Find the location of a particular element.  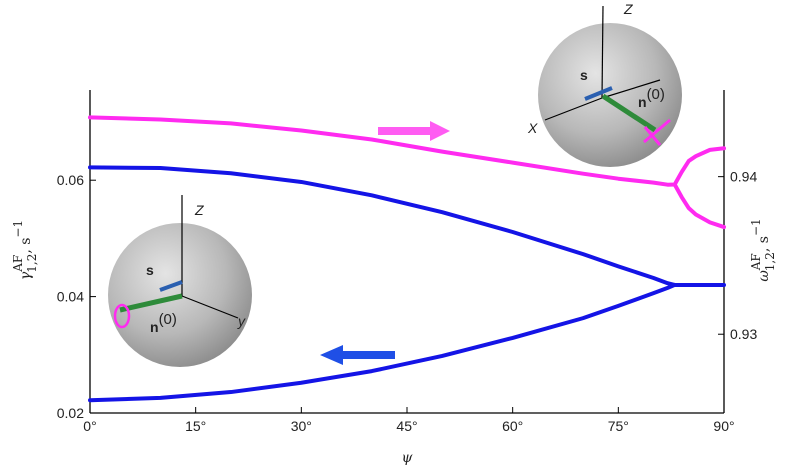

axis-label: y is located at coordinates (241, 321).